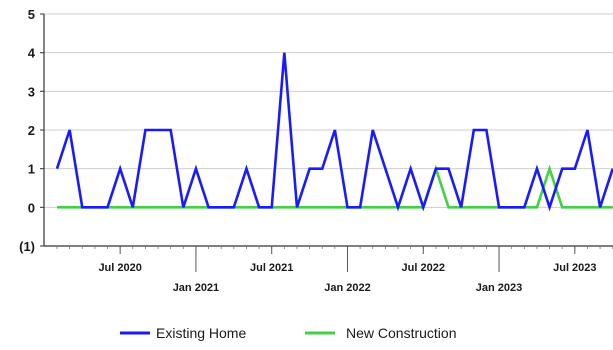  I want to click on y-tick-label: 4, so click(32, 53).